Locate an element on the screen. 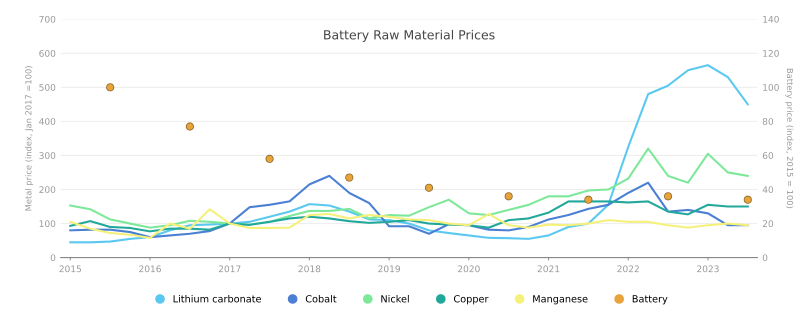 The width and height of the screenshot is (810, 320). y-tick-label: 400 is located at coordinates (47, 121).